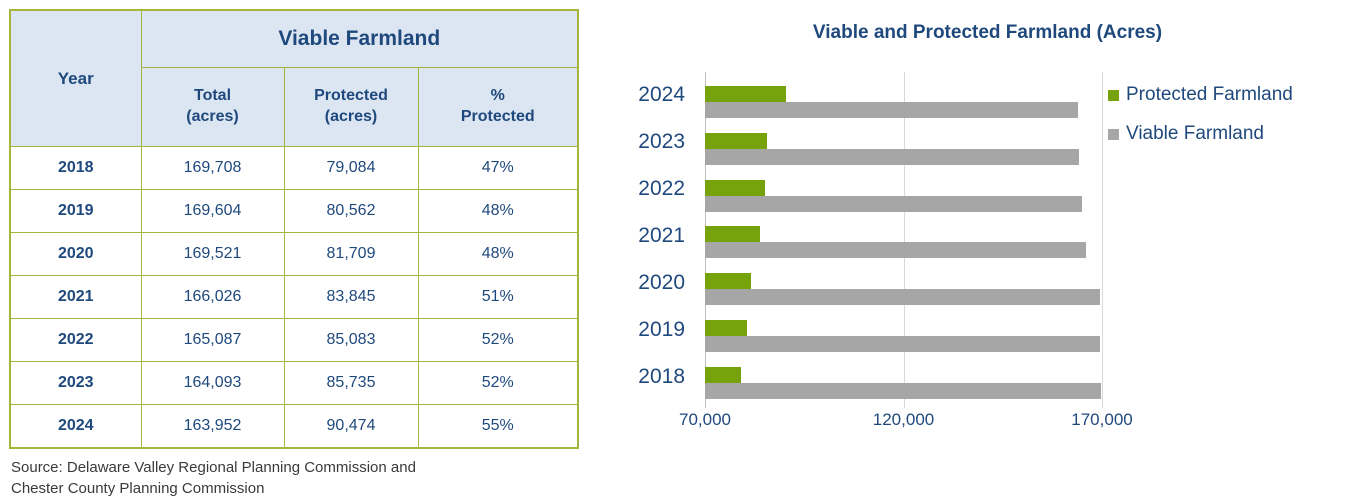 Image resolution: width=1355 pixels, height=502 pixels. Describe the element at coordinates (212, 297) in the screenshot. I see `total-acres-cell: 166,026` at that location.